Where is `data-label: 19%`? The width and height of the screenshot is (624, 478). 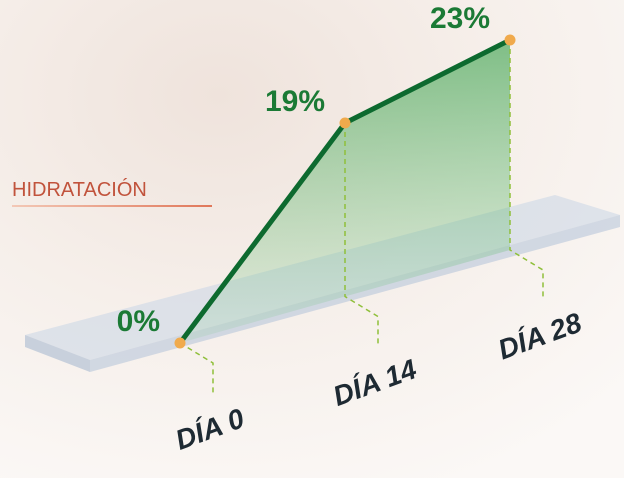 data-label: 19% is located at coordinates (295, 101).